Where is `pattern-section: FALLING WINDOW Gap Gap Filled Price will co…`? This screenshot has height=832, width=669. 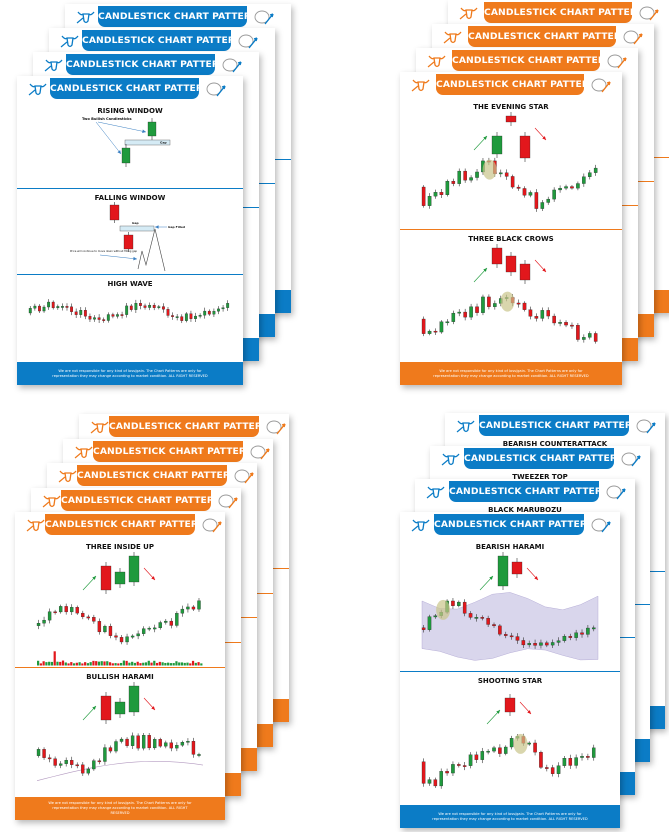
pattern-section: FALLING WINDOW Gap Gap Filled Price will co… is located at coordinates (130, 232).